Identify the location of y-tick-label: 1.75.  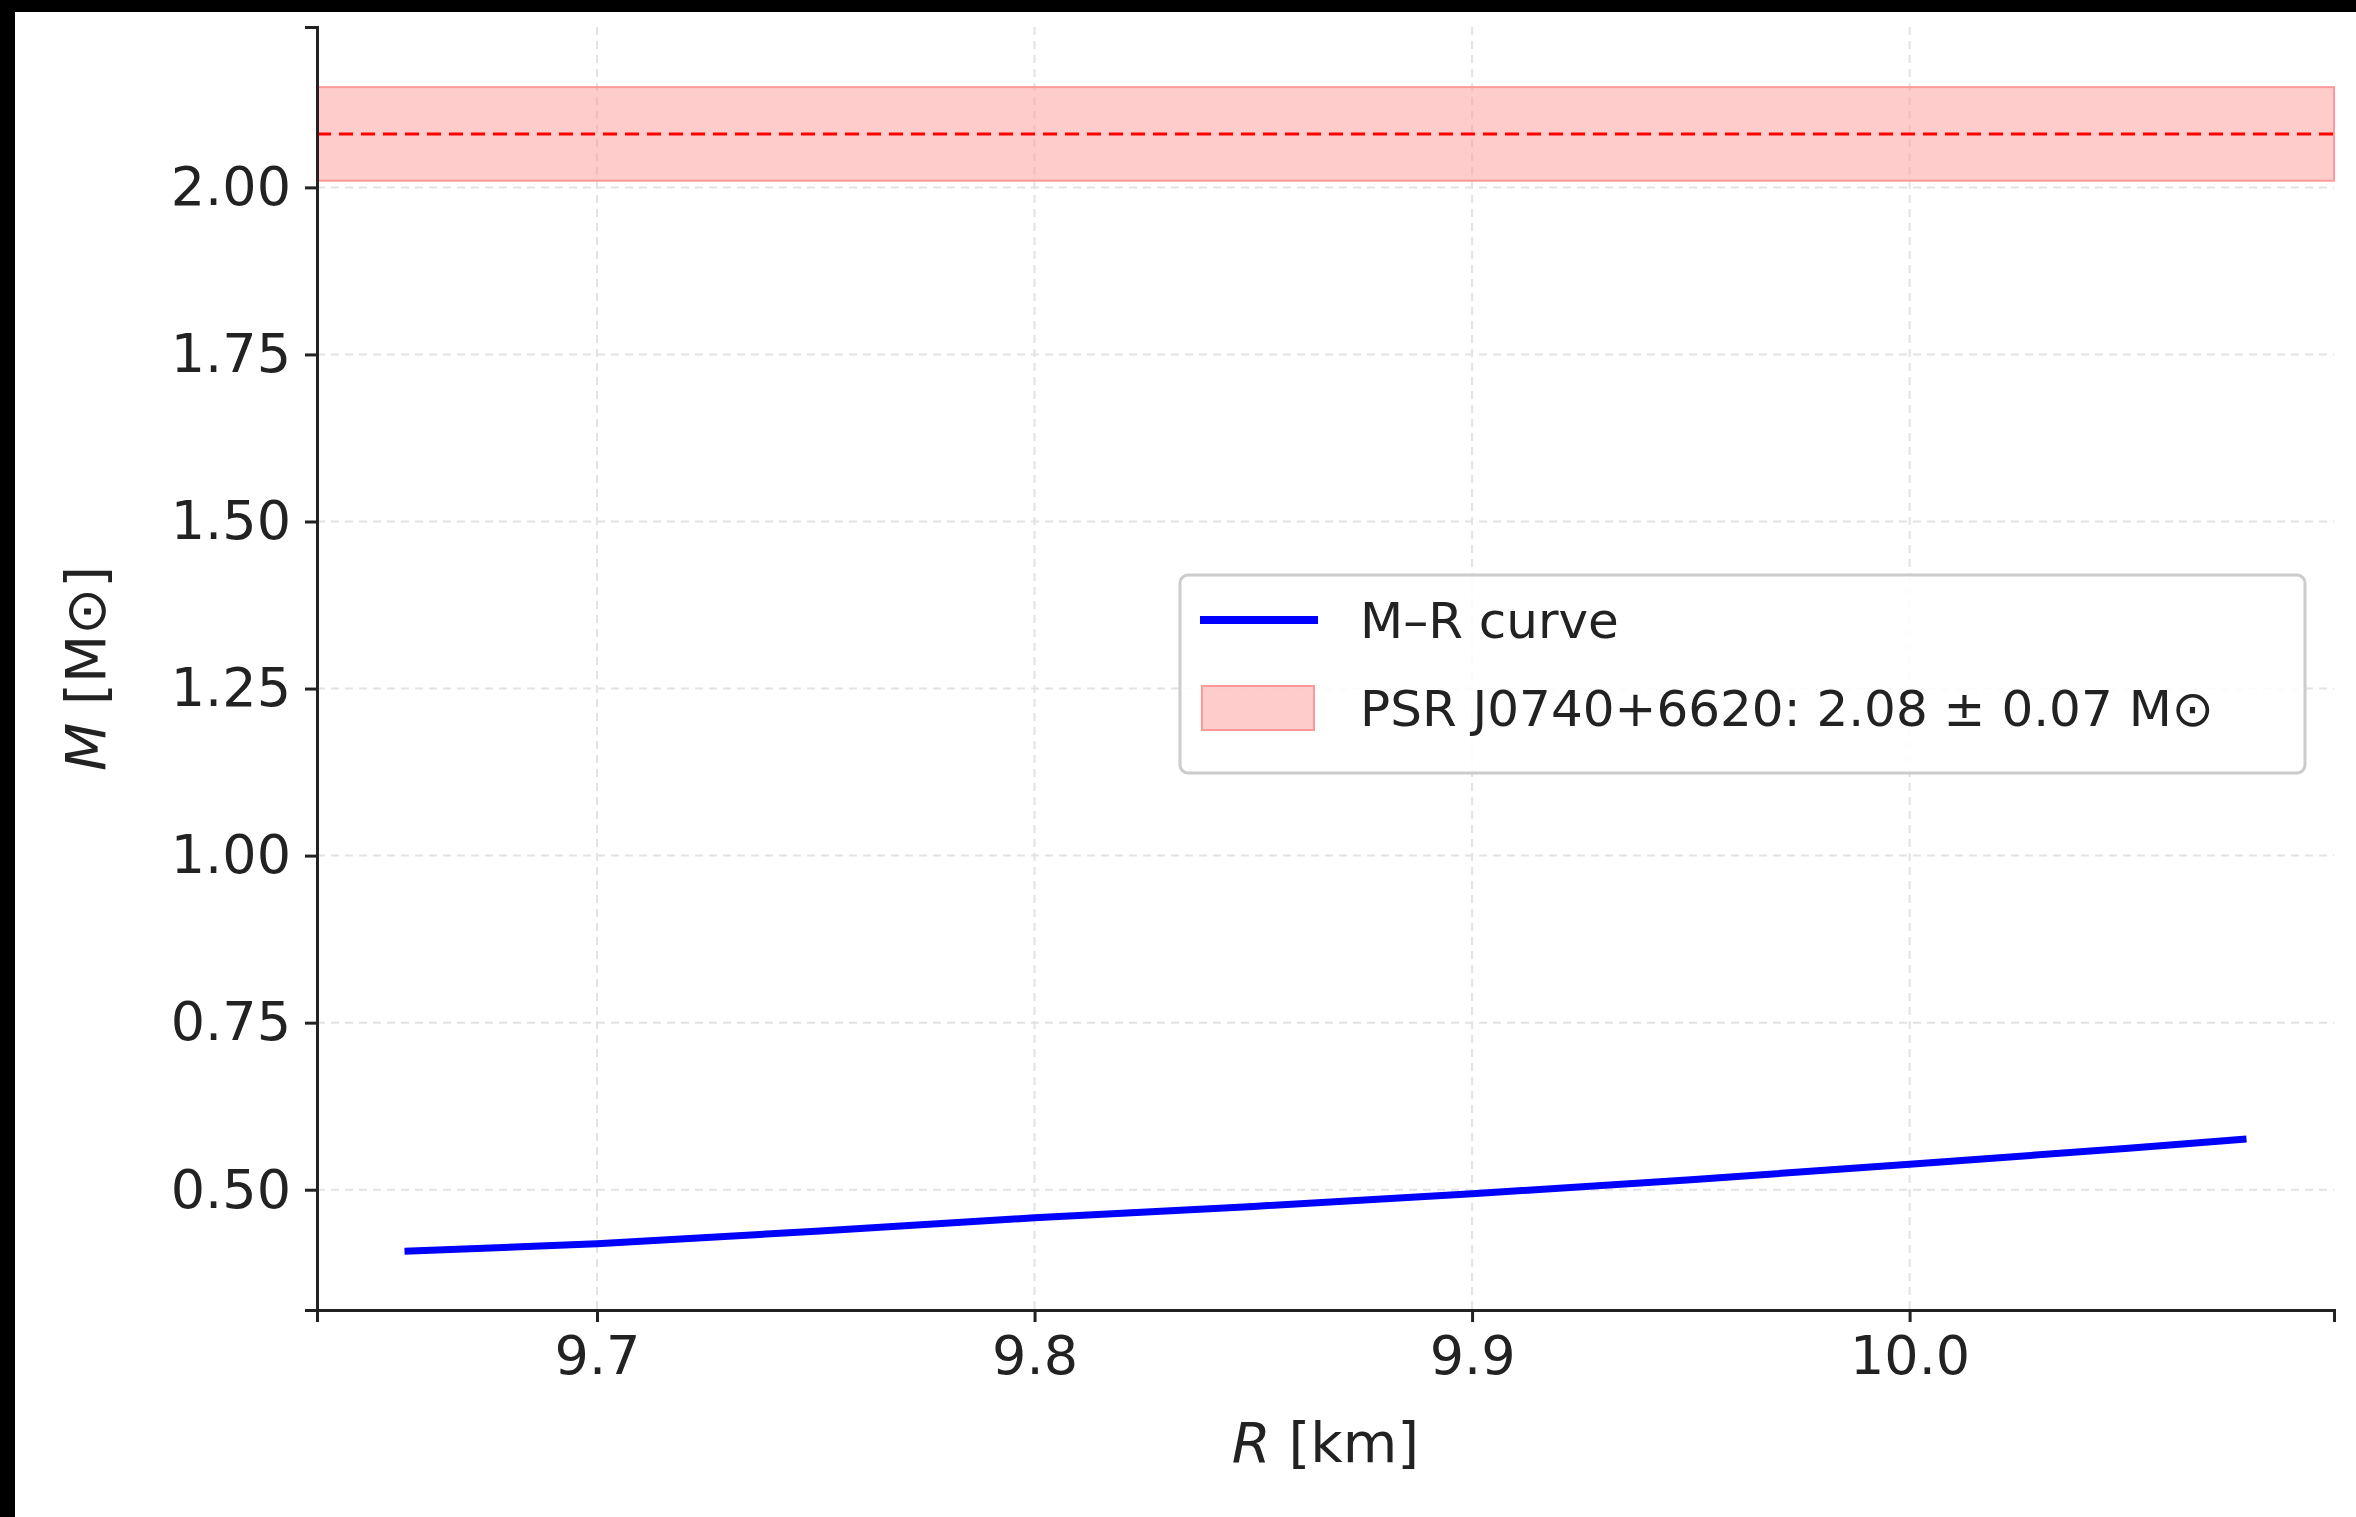
(230, 354).